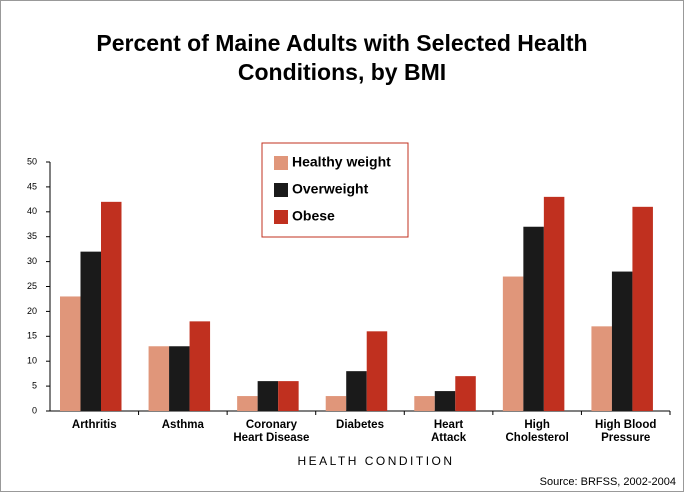  I want to click on legend-label: Healthy weight, so click(341, 162).